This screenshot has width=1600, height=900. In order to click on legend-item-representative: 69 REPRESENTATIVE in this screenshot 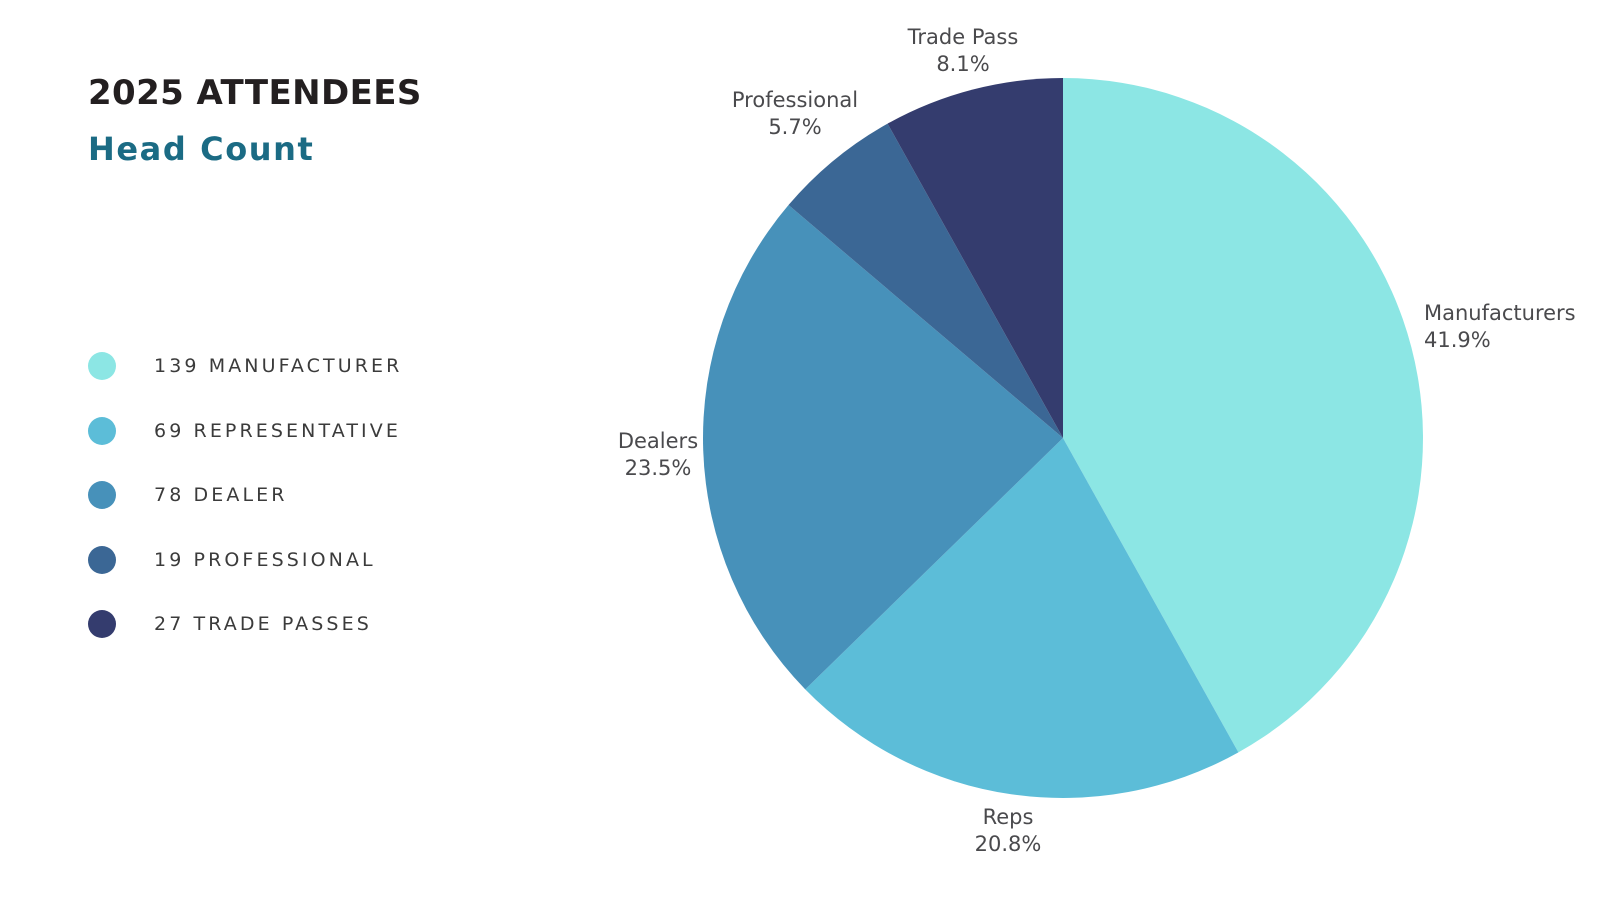, I will do `click(328, 431)`.